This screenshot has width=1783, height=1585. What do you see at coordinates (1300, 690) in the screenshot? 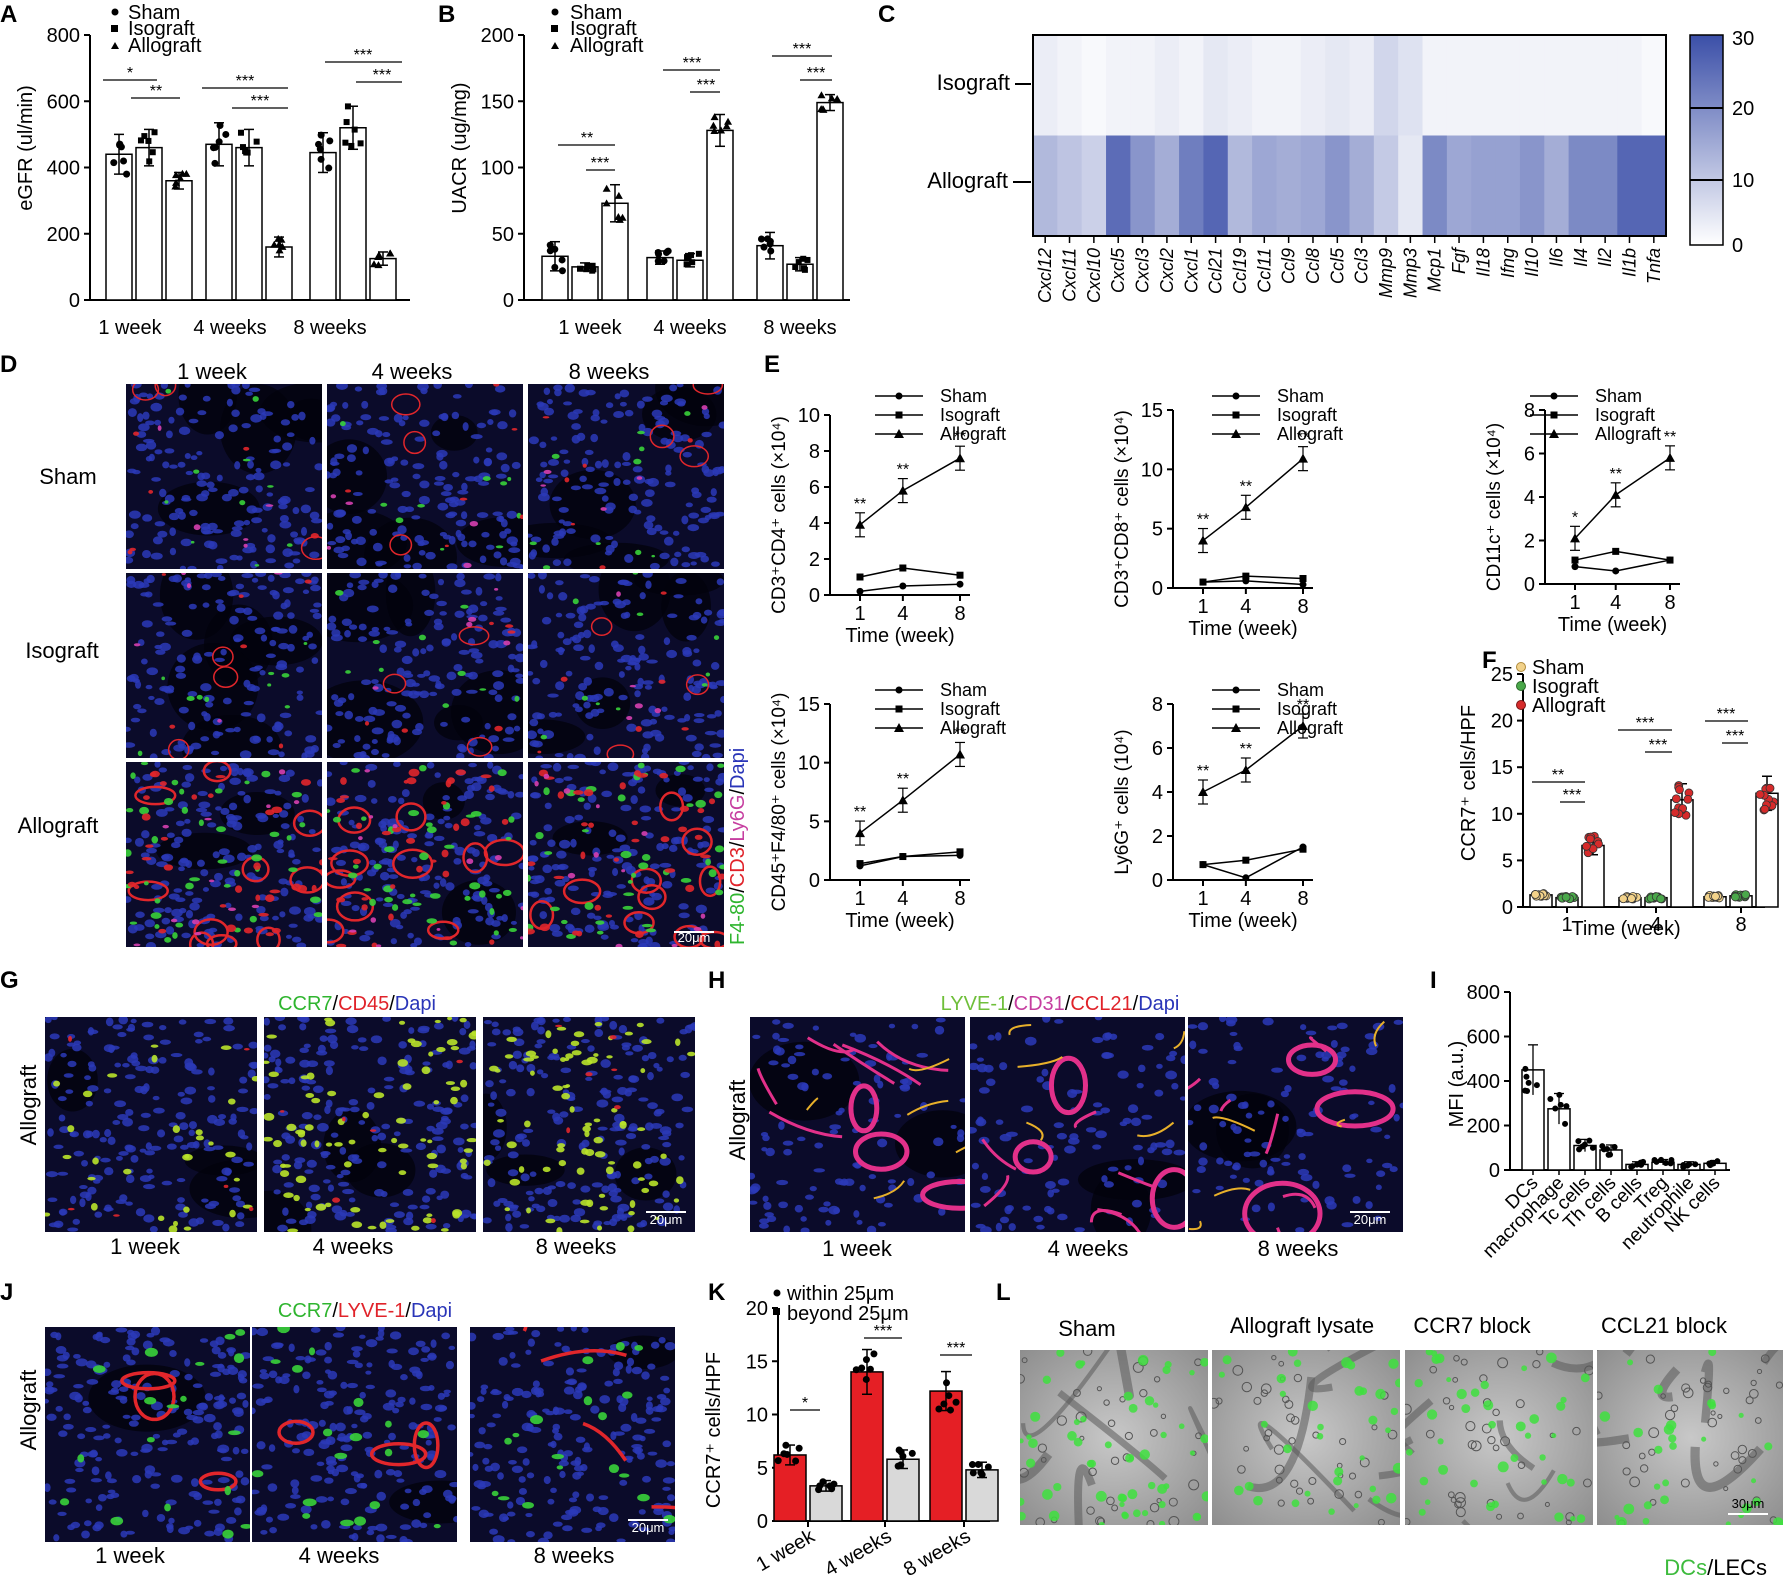
I see `legend-label: Sham` at bounding box center [1300, 690].